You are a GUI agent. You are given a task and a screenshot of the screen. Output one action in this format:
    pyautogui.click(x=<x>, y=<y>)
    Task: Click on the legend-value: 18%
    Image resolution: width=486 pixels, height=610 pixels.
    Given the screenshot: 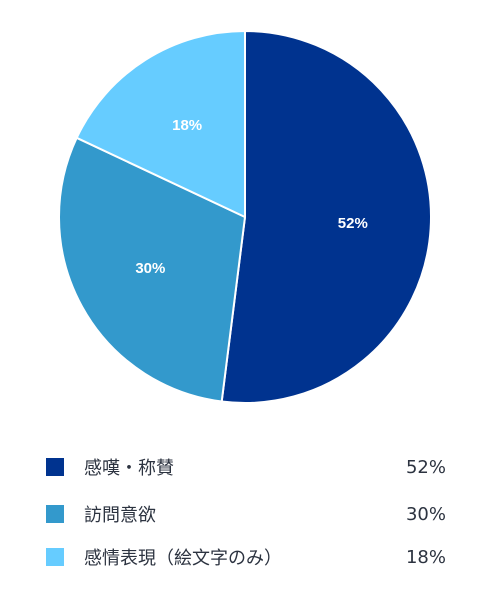 What is the action you would take?
    pyautogui.click(x=425, y=557)
    